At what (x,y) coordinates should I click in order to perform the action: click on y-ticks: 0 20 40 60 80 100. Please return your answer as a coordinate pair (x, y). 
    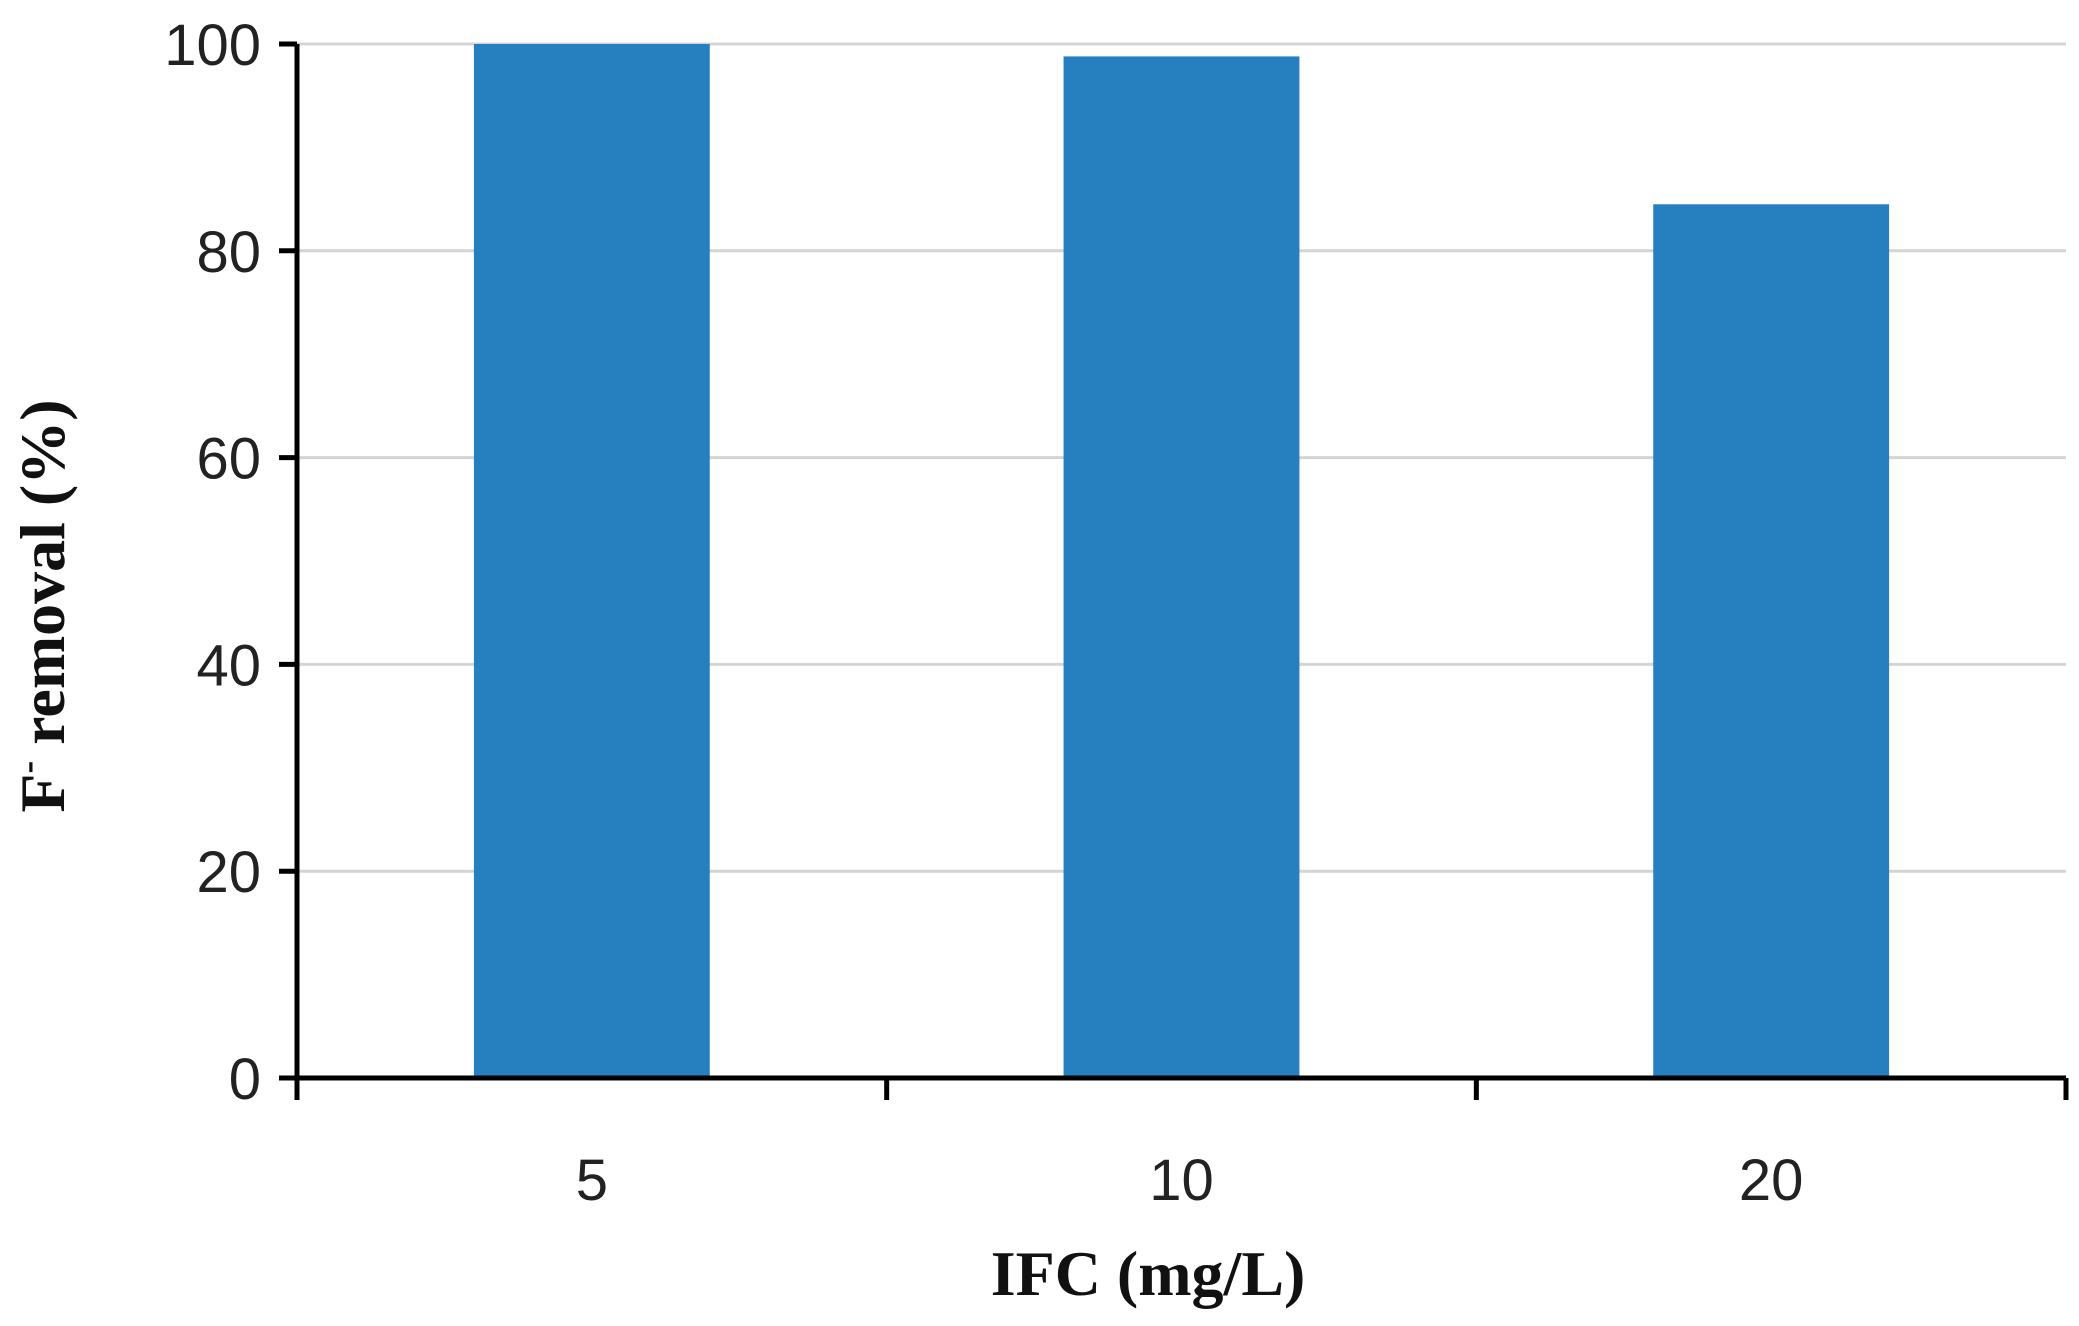
    Looking at the image, I should click on (230, 562).